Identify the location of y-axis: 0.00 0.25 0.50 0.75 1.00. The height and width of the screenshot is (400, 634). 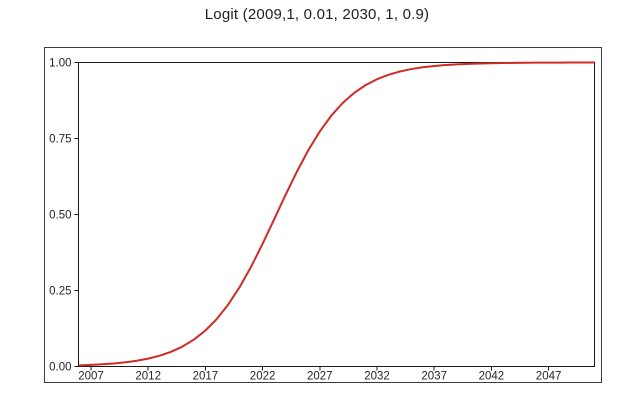
(64, 216).